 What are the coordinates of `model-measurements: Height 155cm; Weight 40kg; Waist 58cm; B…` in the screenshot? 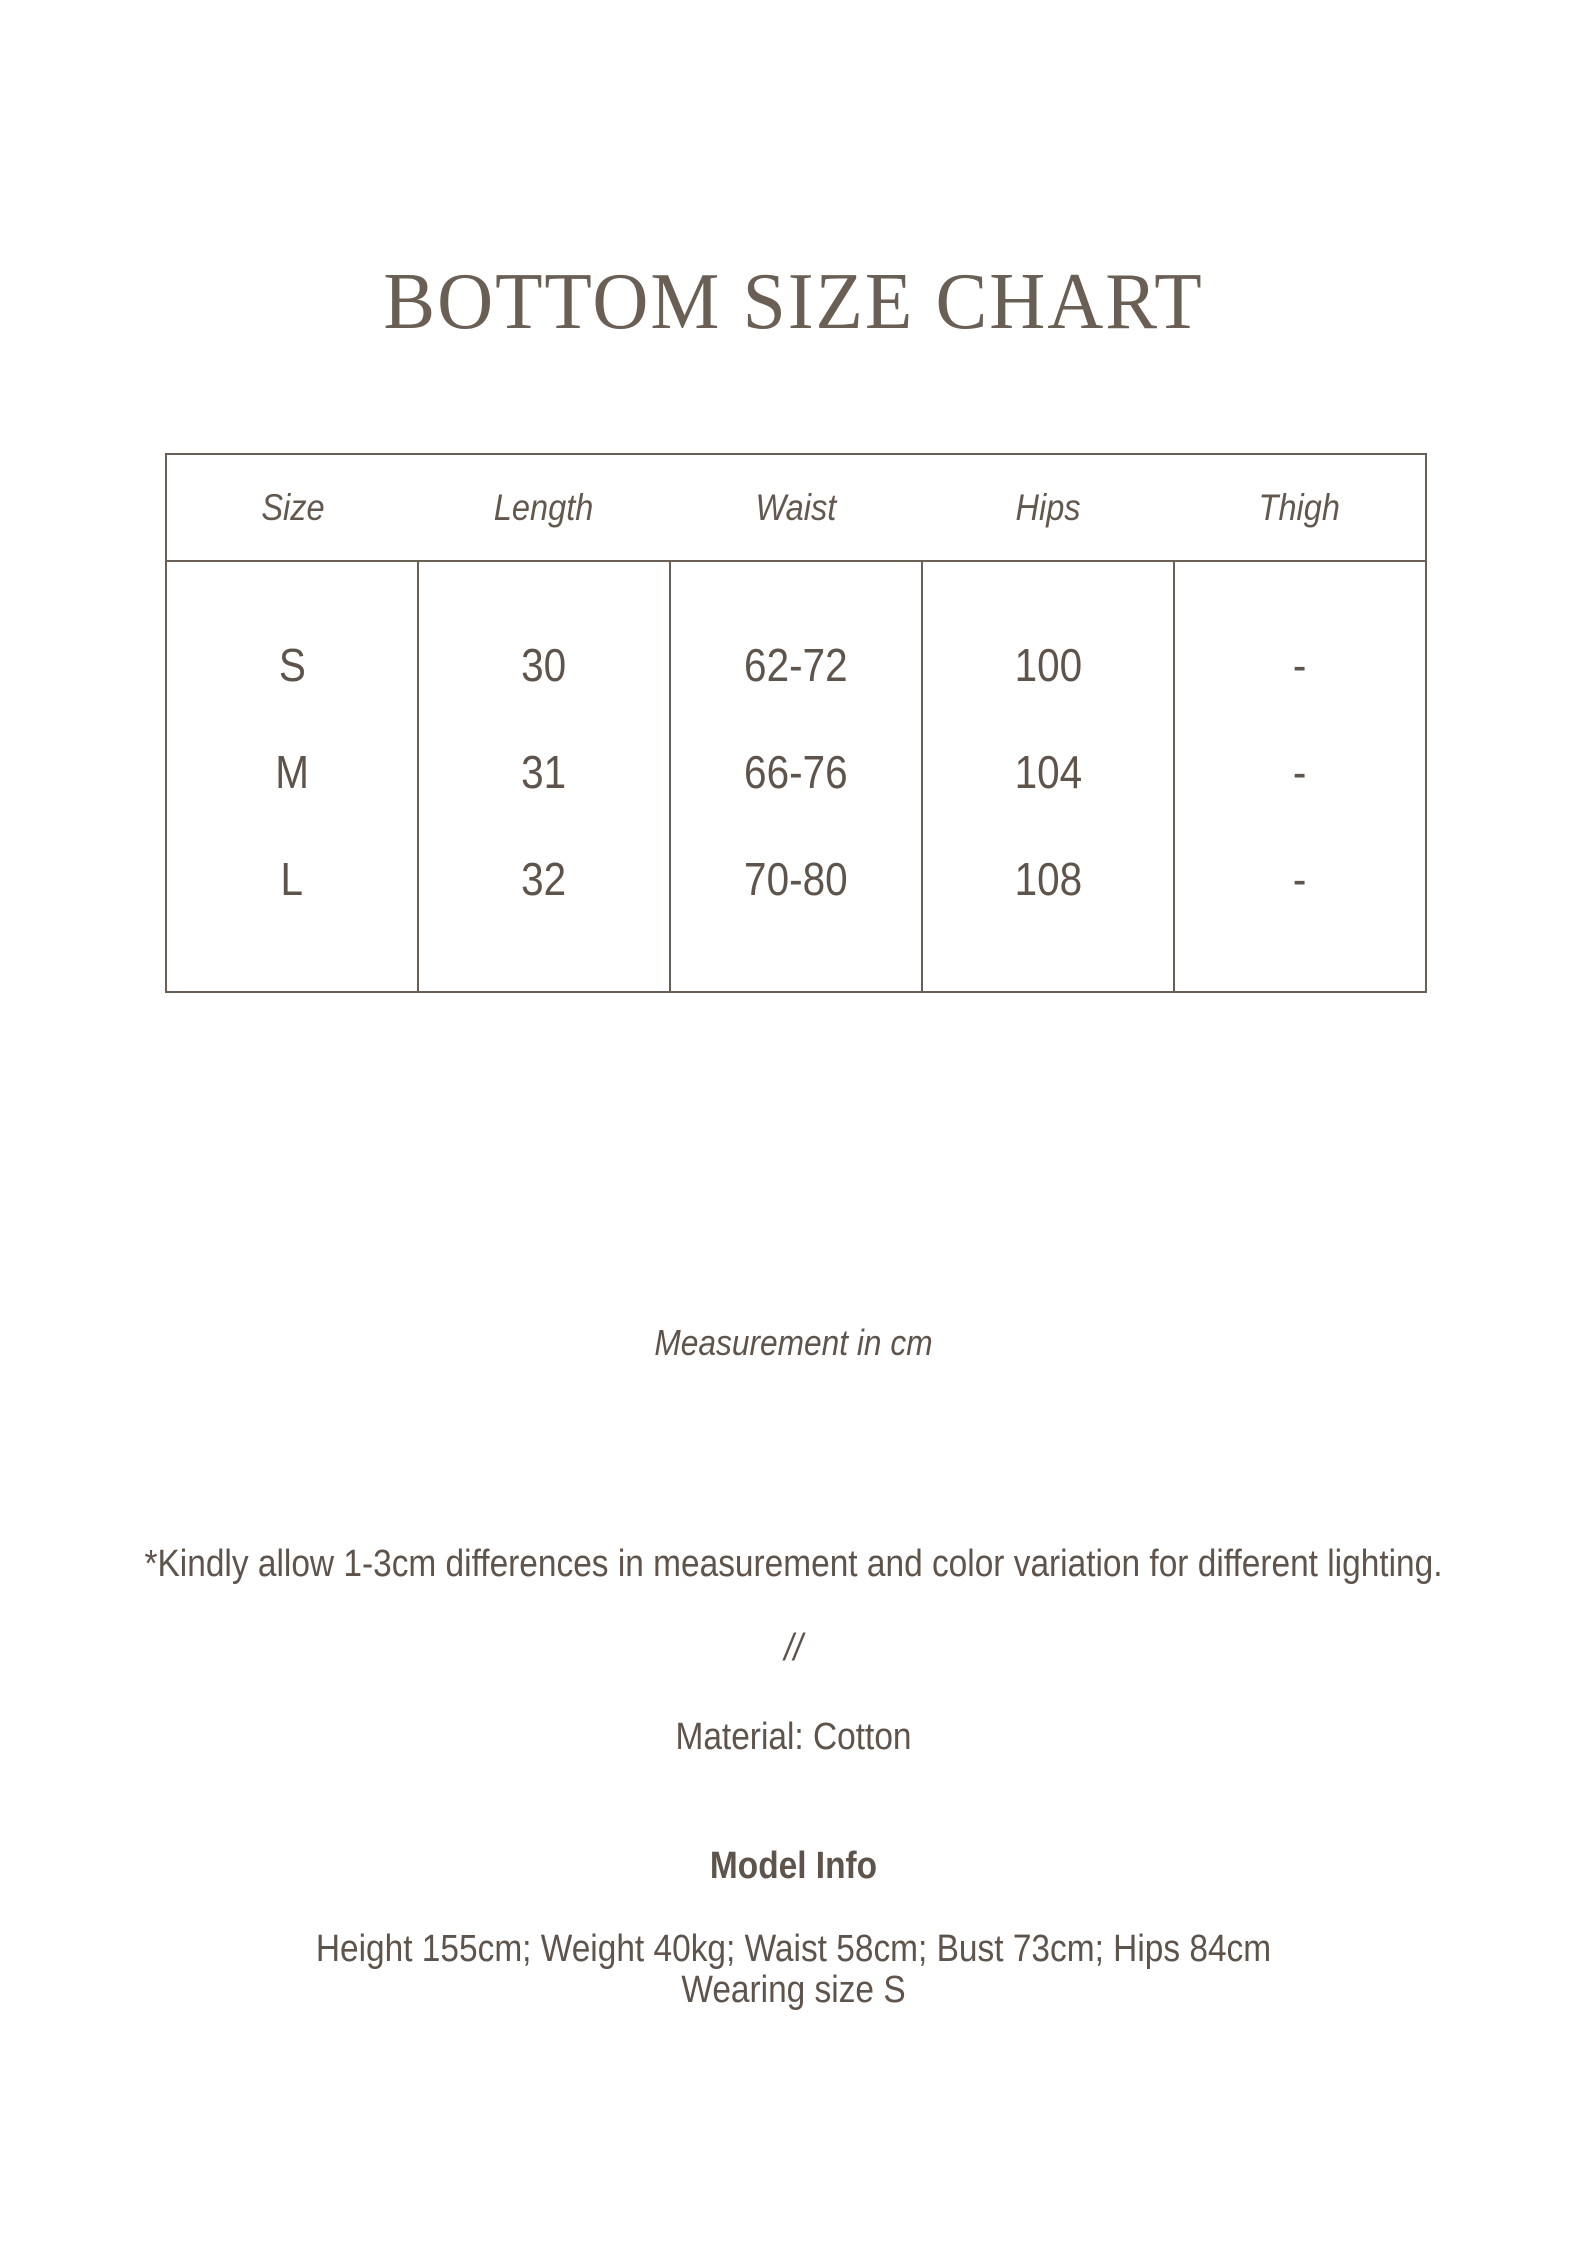 It's located at (793, 1949).